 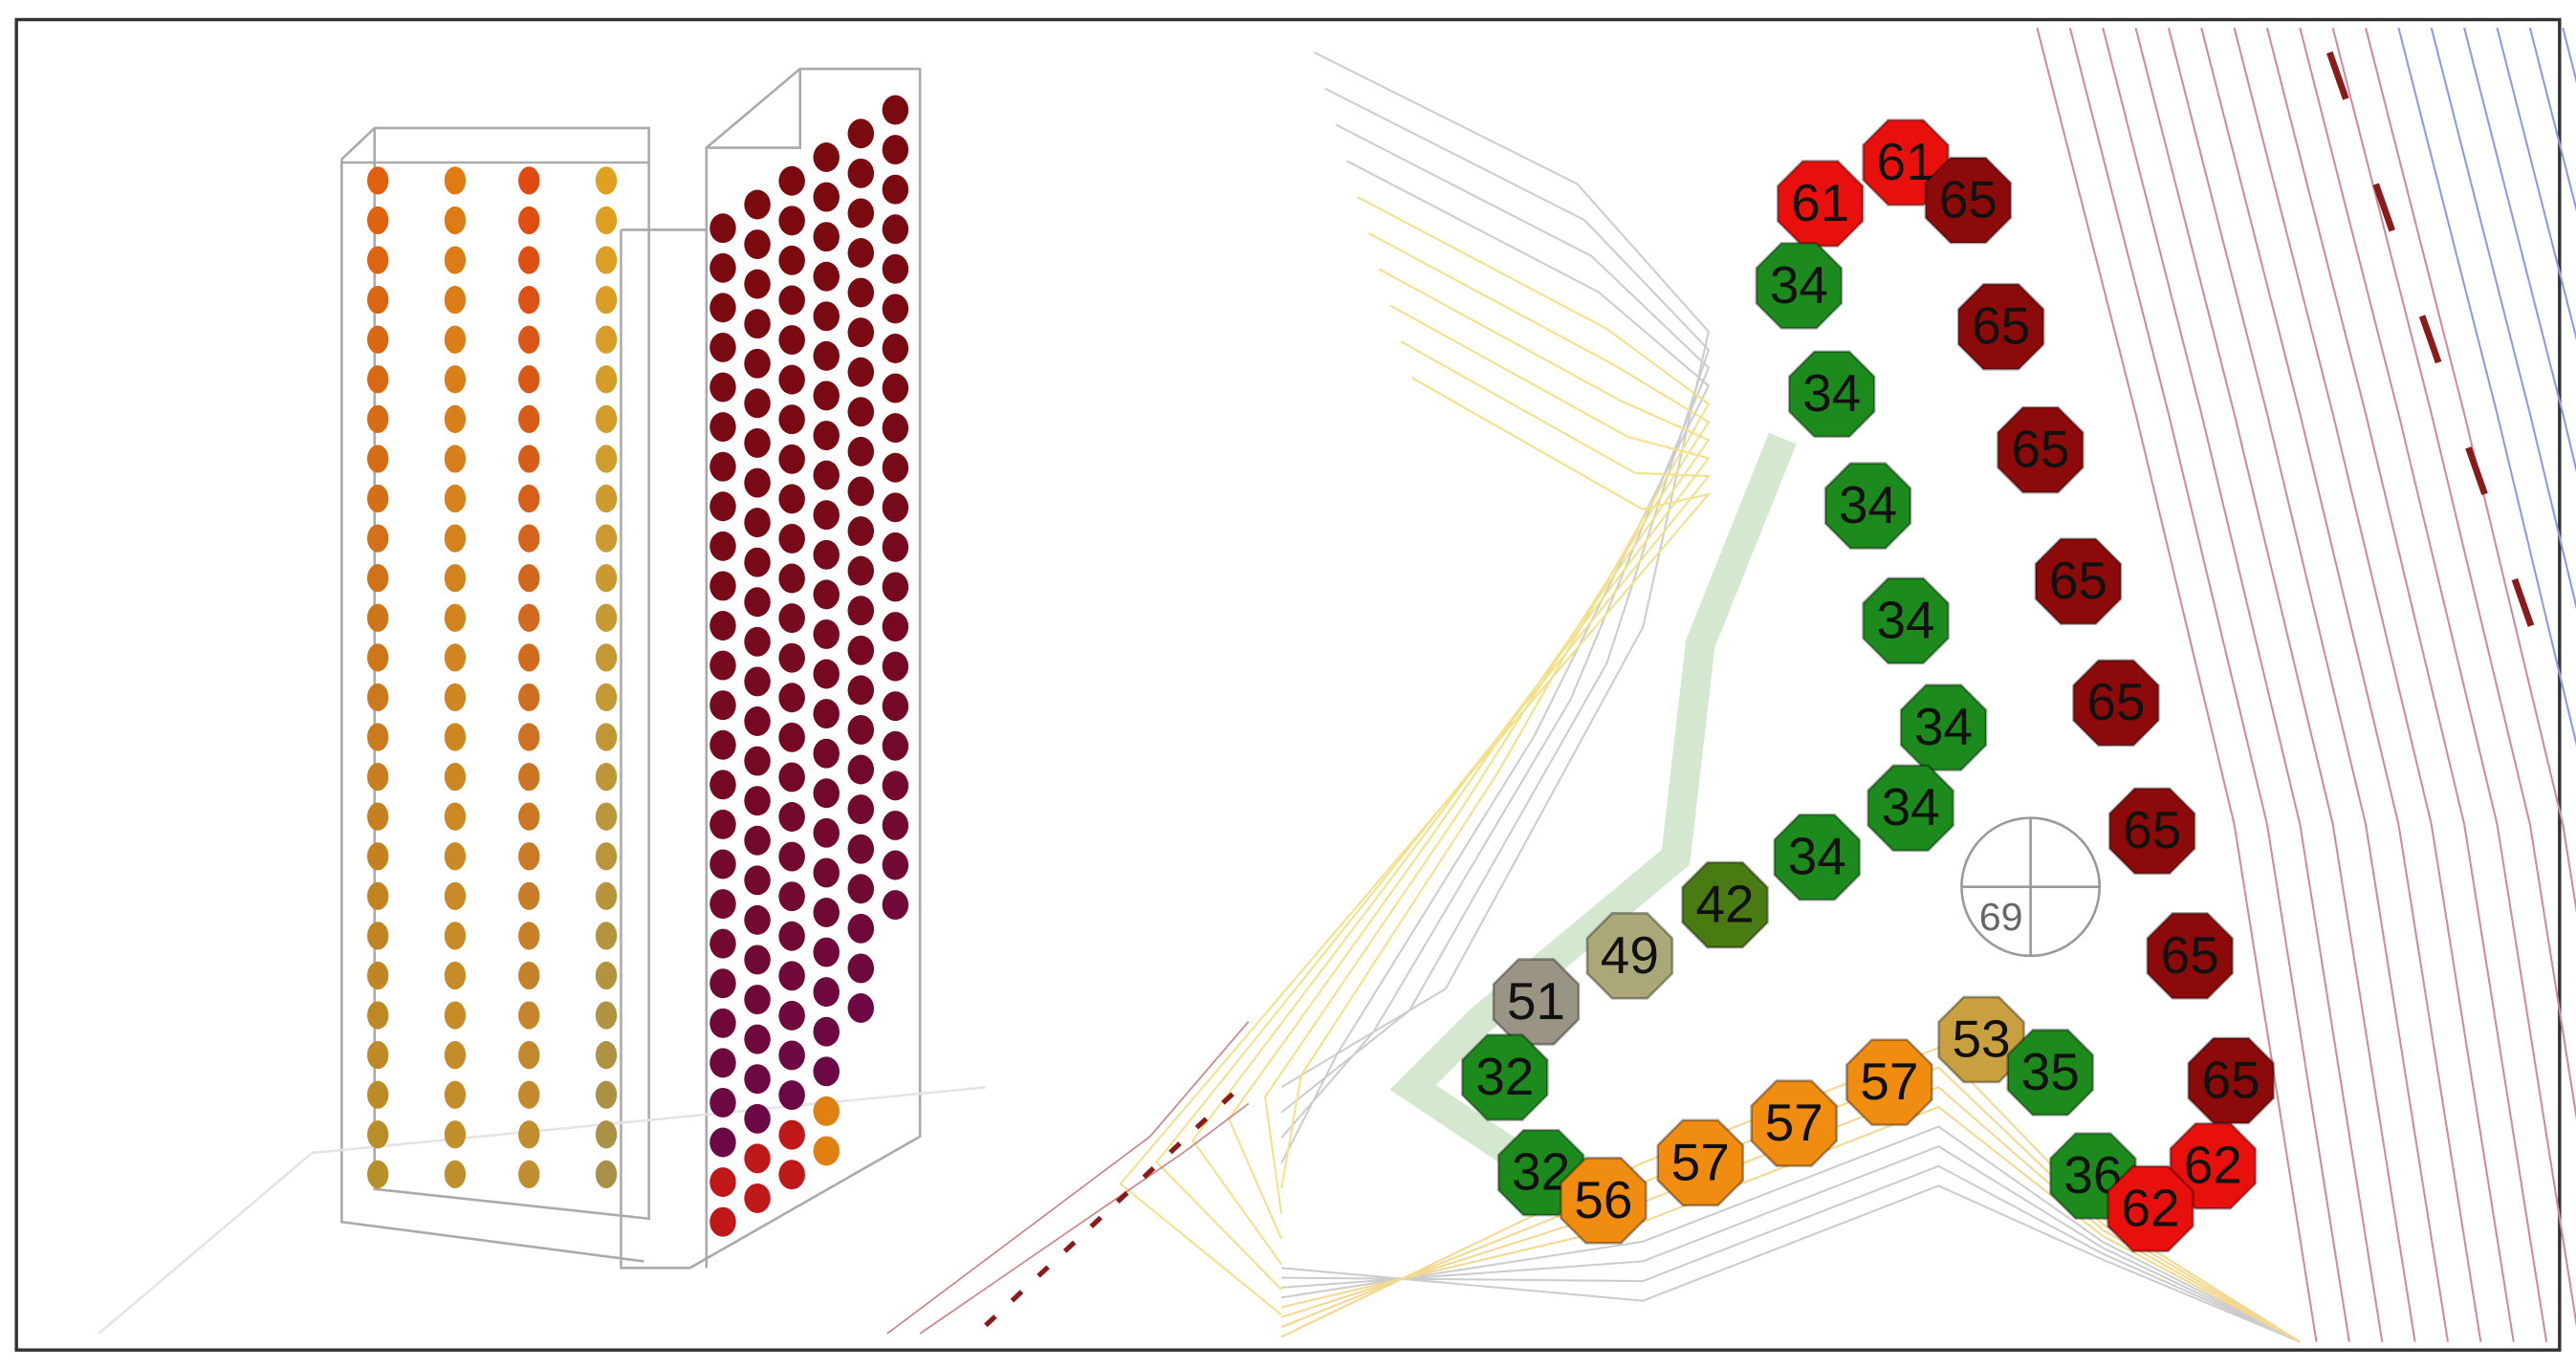 I want to click on receiver-label: 61, so click(x=1820, y=202).